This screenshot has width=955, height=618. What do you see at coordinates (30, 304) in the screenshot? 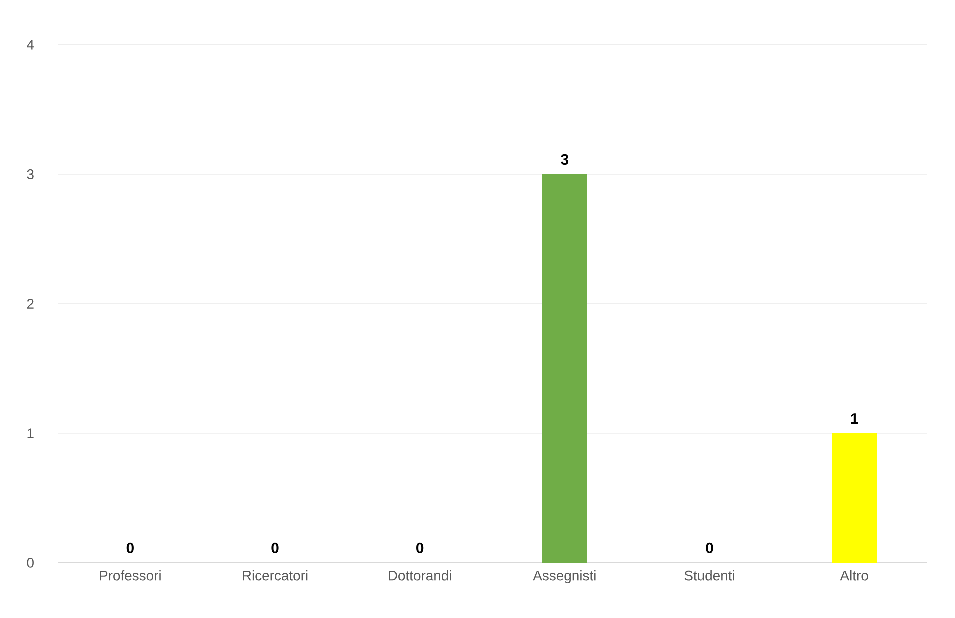
I see `y-tick-label: 2` at bounding box center [30, 304].